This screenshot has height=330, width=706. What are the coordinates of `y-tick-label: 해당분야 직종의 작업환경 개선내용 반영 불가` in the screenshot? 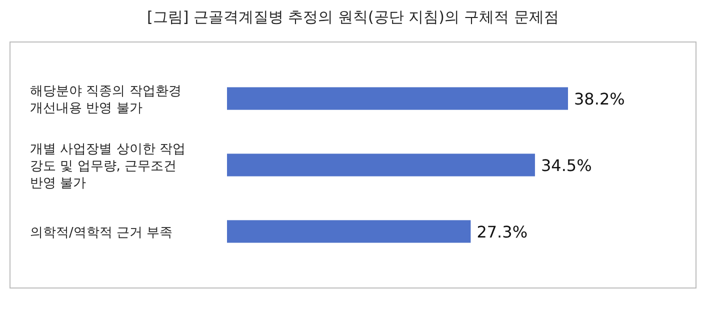 It's located at (108, 100).